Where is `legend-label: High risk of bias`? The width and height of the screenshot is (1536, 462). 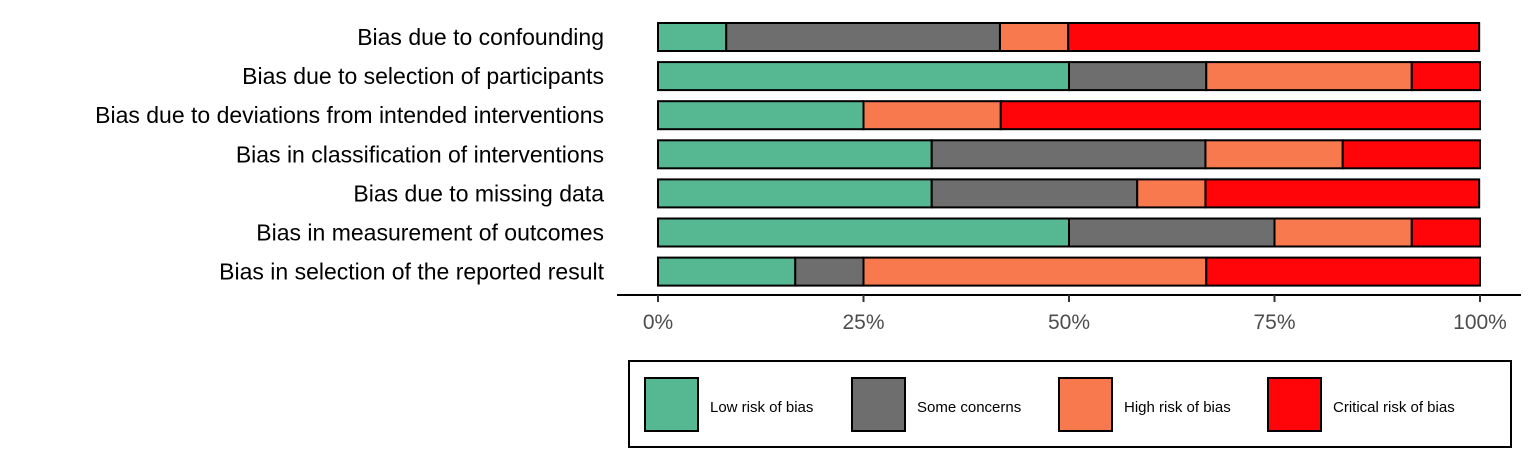 legend-label: High risk of bias is located at coordinates (1177, 407).